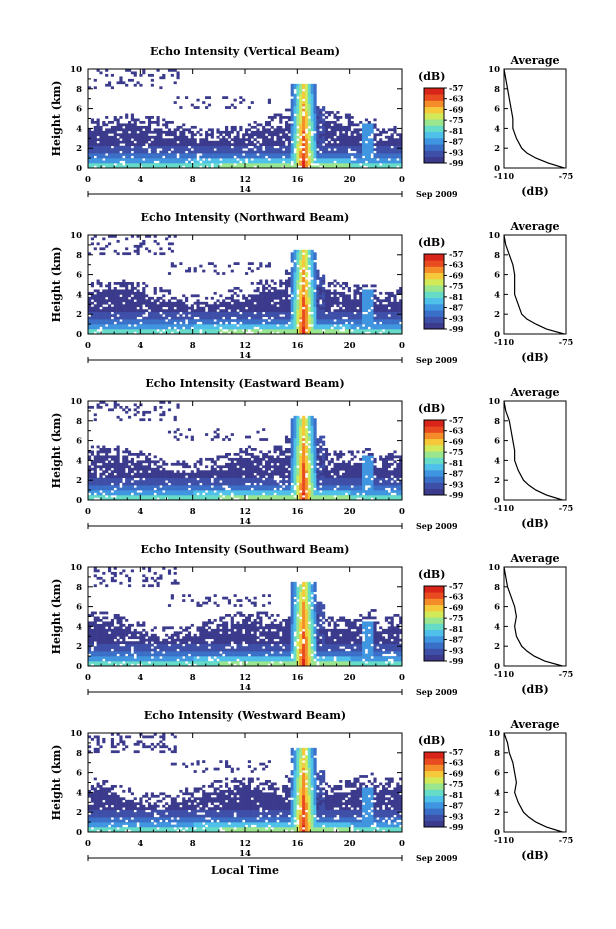  Describe the element at coordinates (497, 149) in the screenshot. I see `profile-y-tick-label: 2` at that location.